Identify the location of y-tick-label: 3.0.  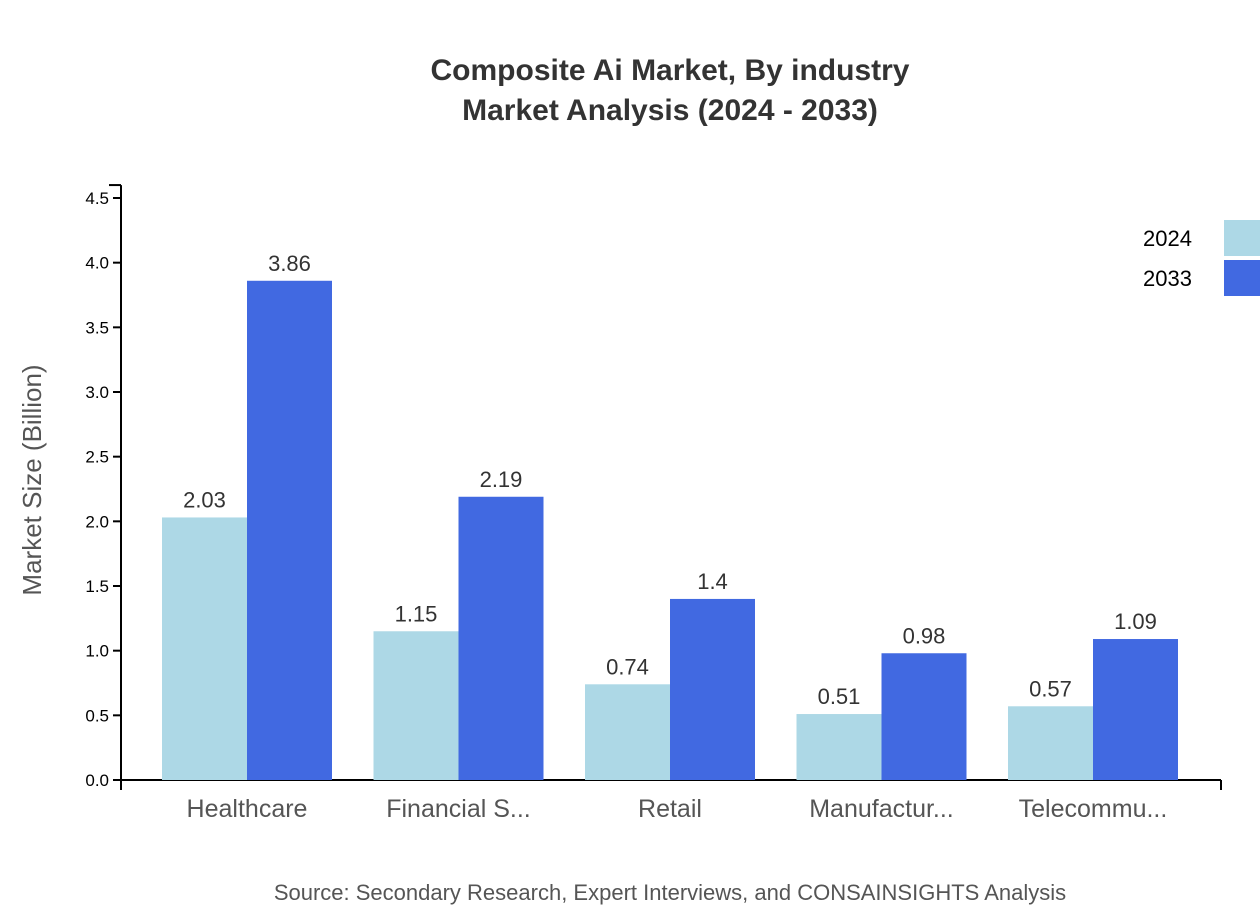
(97, 392).